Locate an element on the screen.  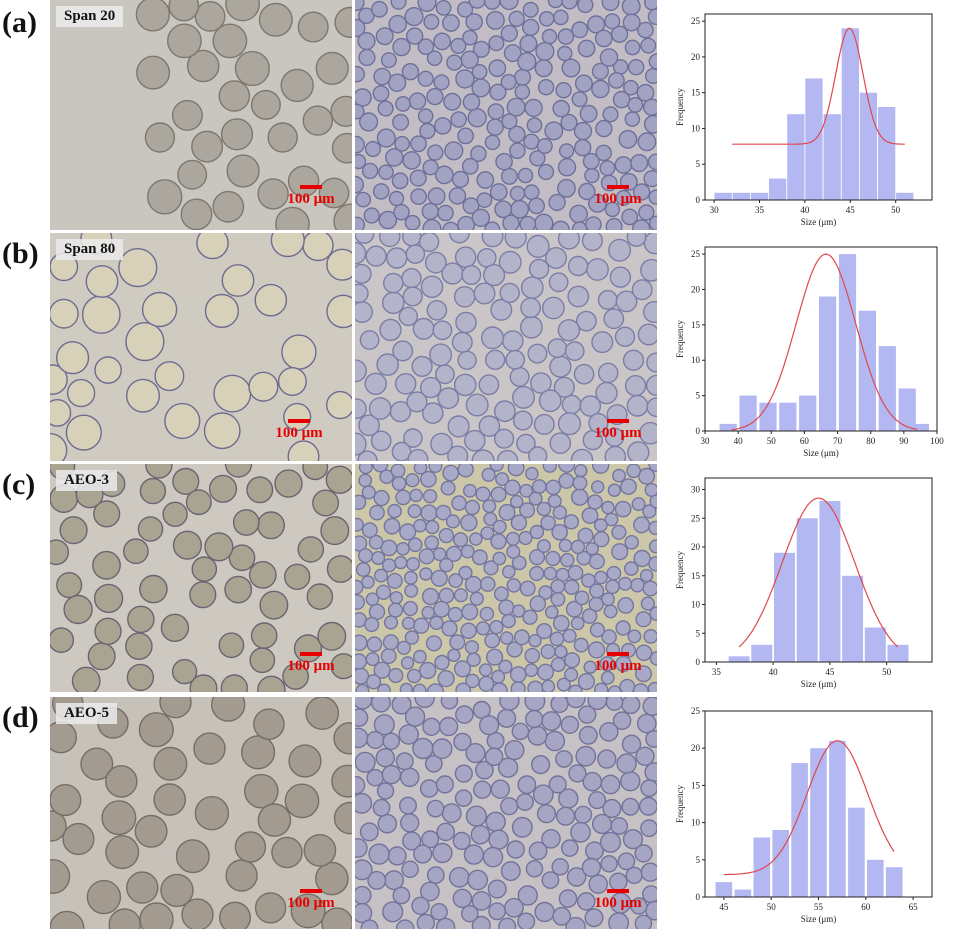
scale-bar-d-right: 100 μm is located at coordinates (618, 900).